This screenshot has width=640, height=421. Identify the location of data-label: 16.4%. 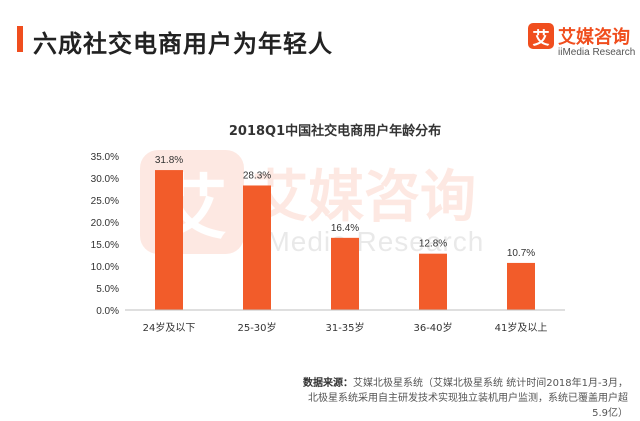
(345, 228).